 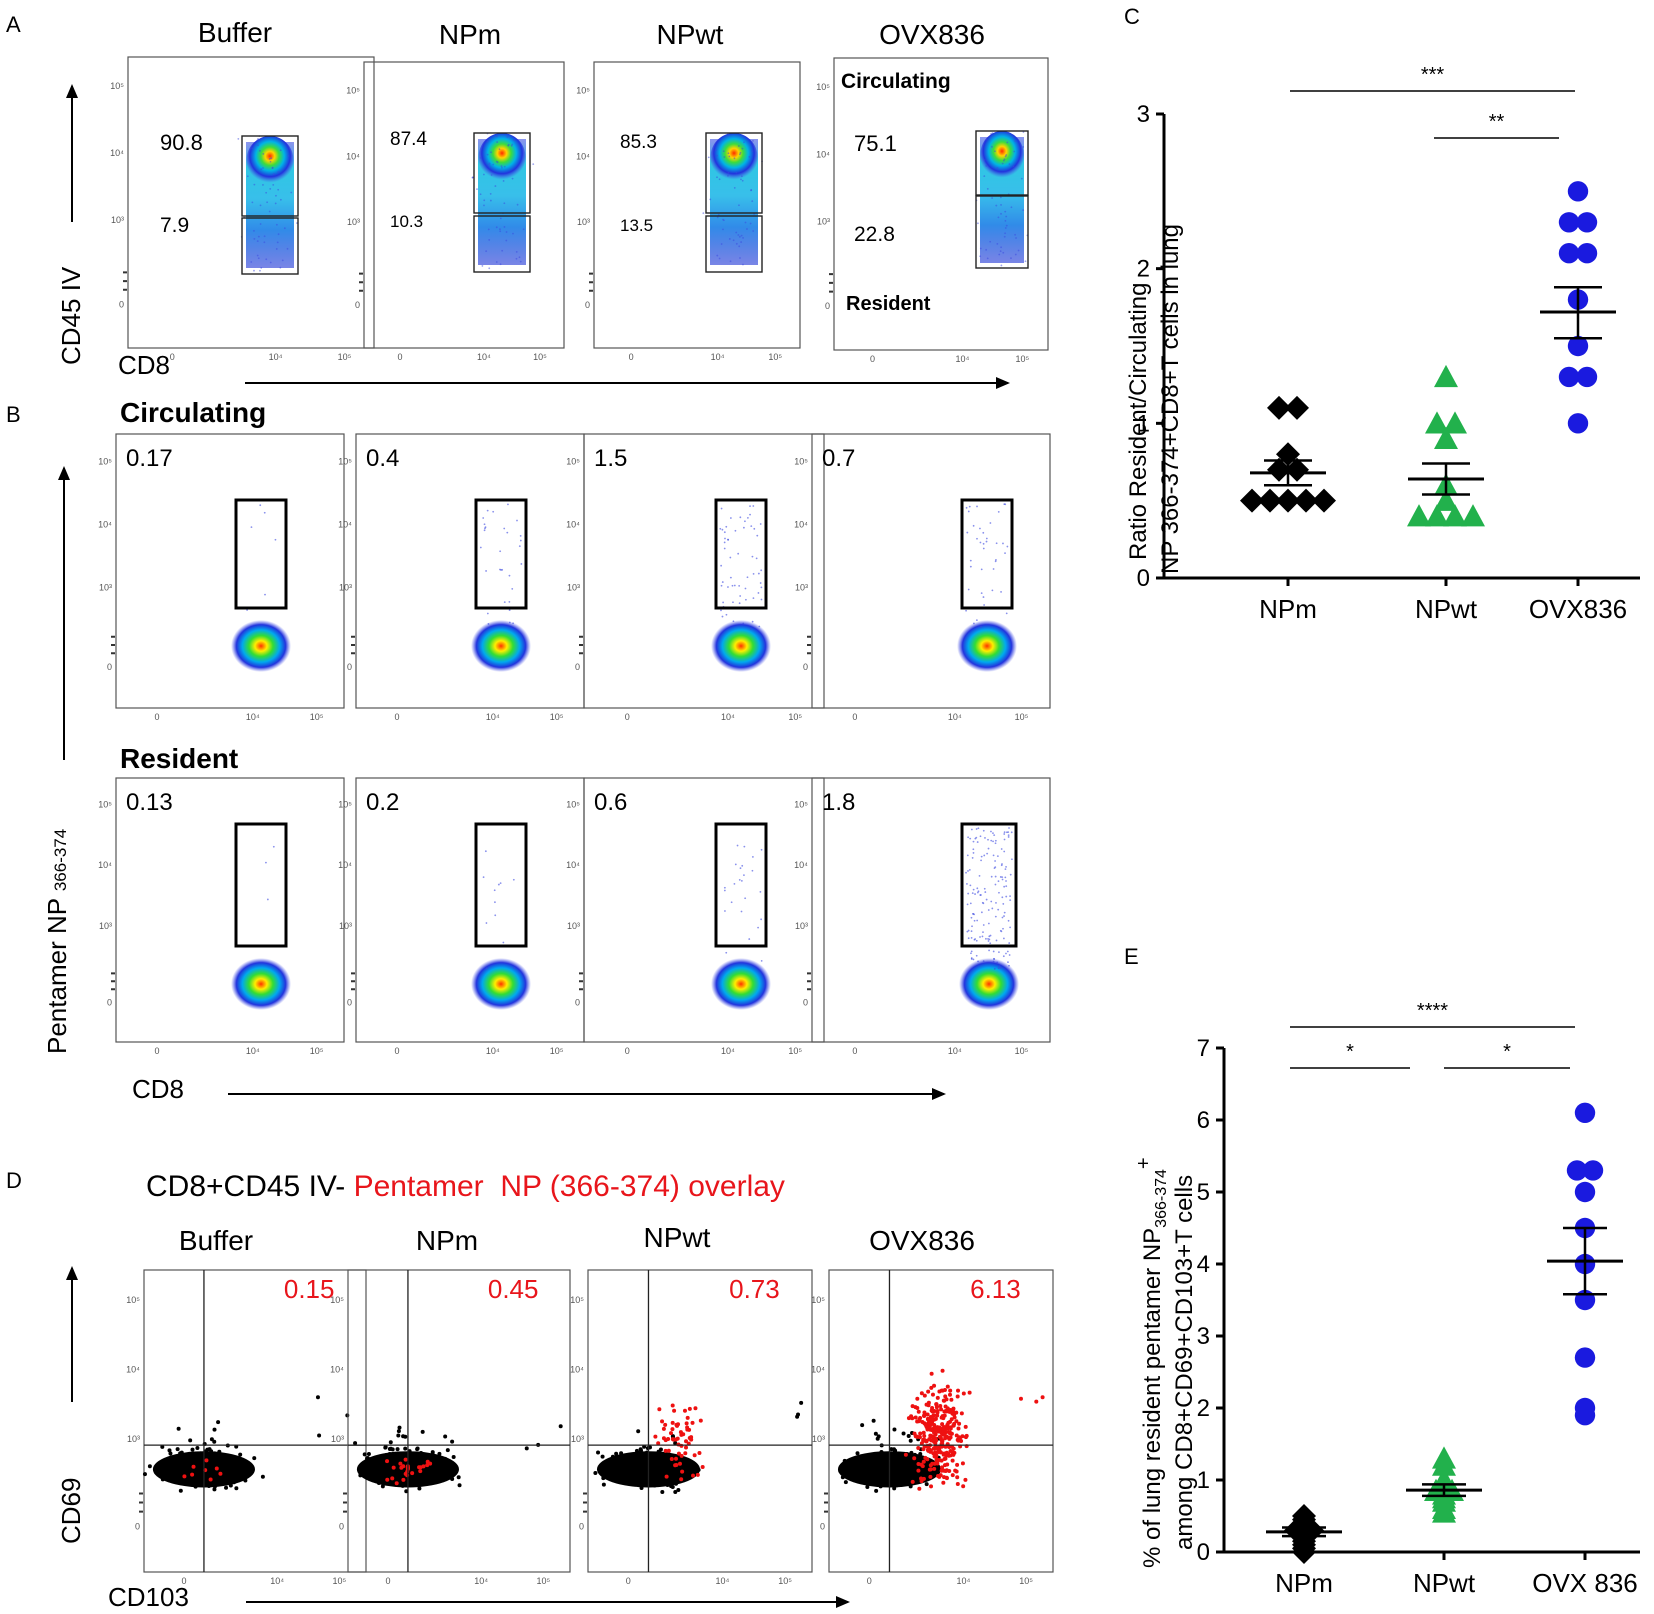 I want to click on panel-d-label: D, so click(x=14, y=1180).